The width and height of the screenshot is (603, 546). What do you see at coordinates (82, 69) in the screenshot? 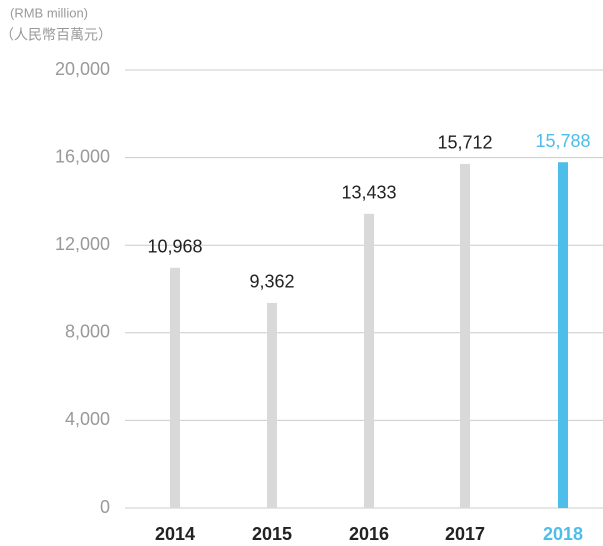
I see `y-tick-label: 20,000` at bounding box center [82, 69].